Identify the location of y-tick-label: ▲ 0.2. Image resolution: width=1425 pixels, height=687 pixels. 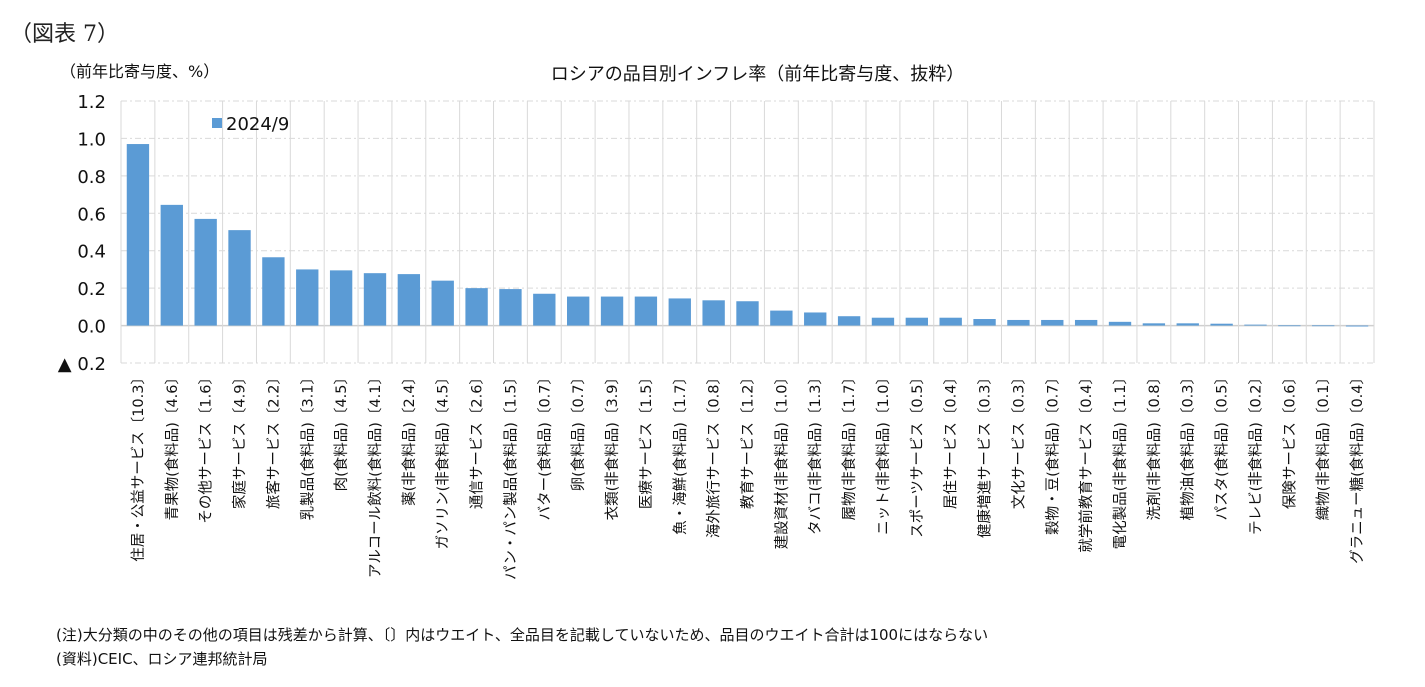
(82, 364).